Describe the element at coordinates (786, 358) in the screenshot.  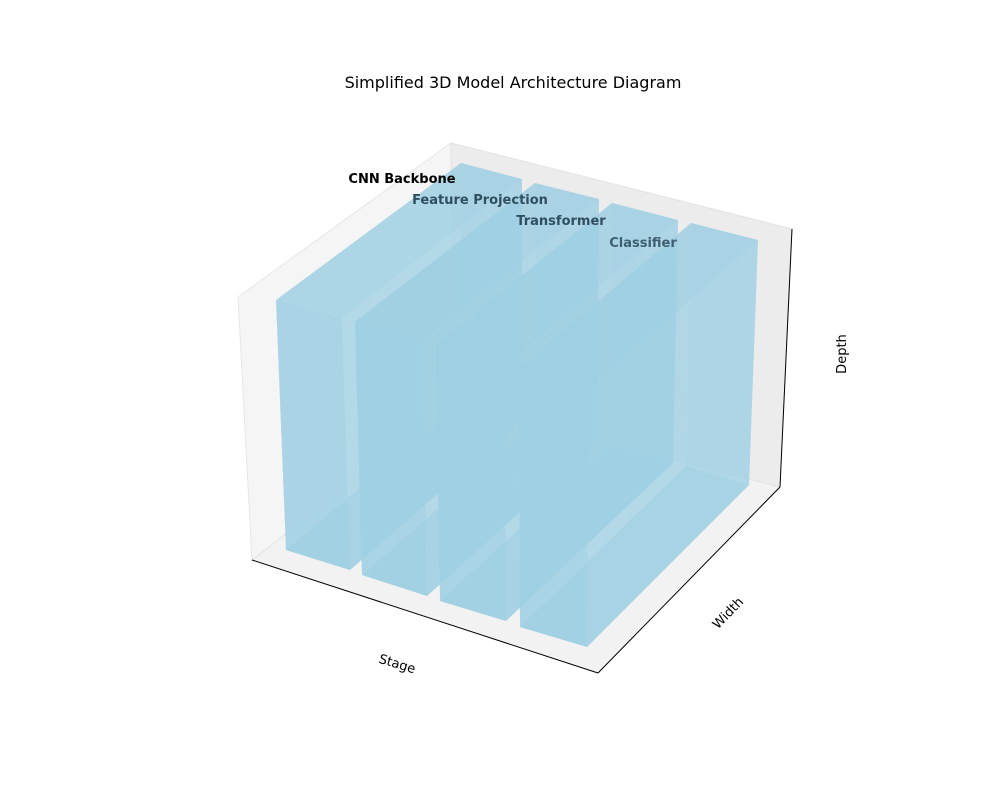
I see `depth-axis-line` at that location.